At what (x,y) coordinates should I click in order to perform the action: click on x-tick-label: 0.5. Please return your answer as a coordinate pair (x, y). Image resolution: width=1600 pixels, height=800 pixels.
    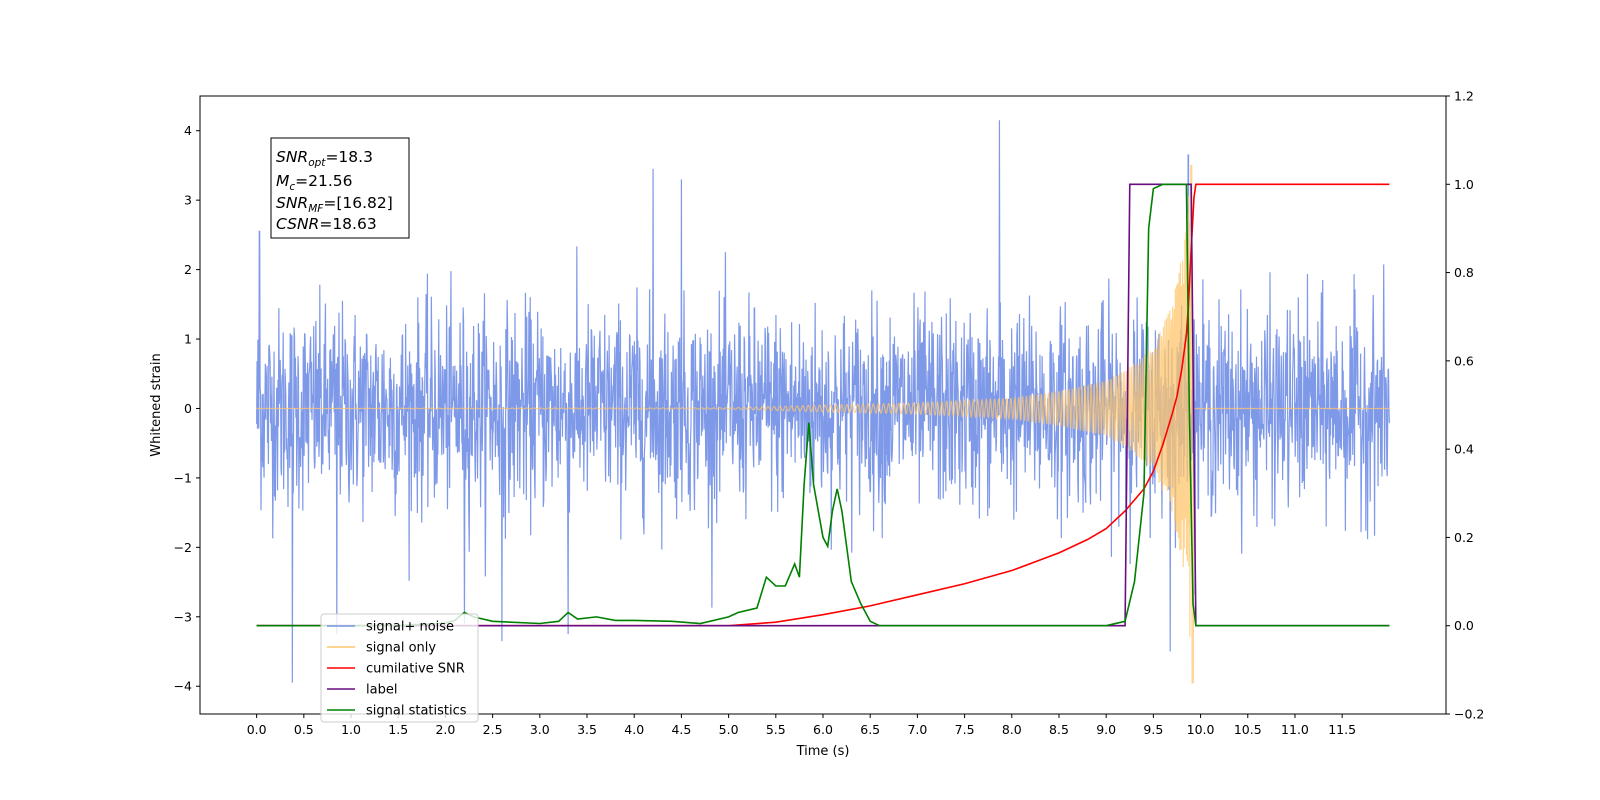
    Looking at the image, I should click on (304, 729).